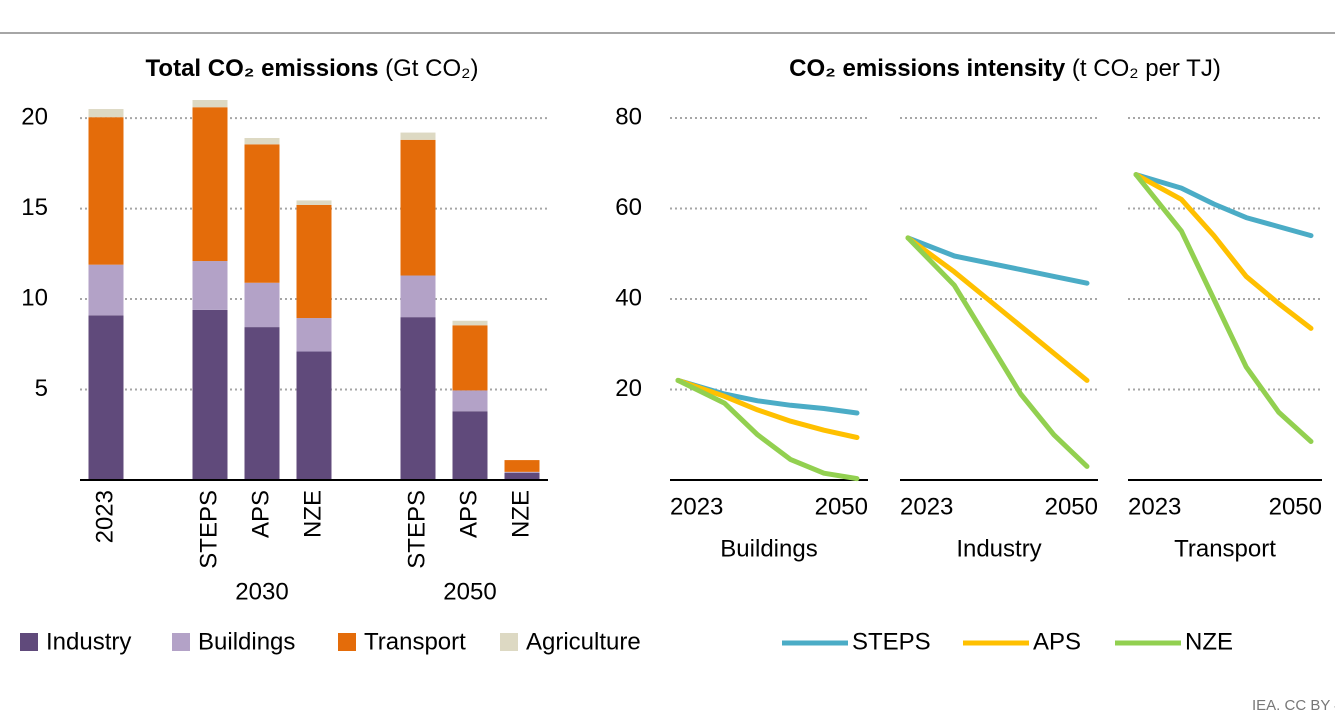  What do you see at coordinates (261, 591) in the screenshot?
I see `group-label: 2030` at bounding box center [261, 591].